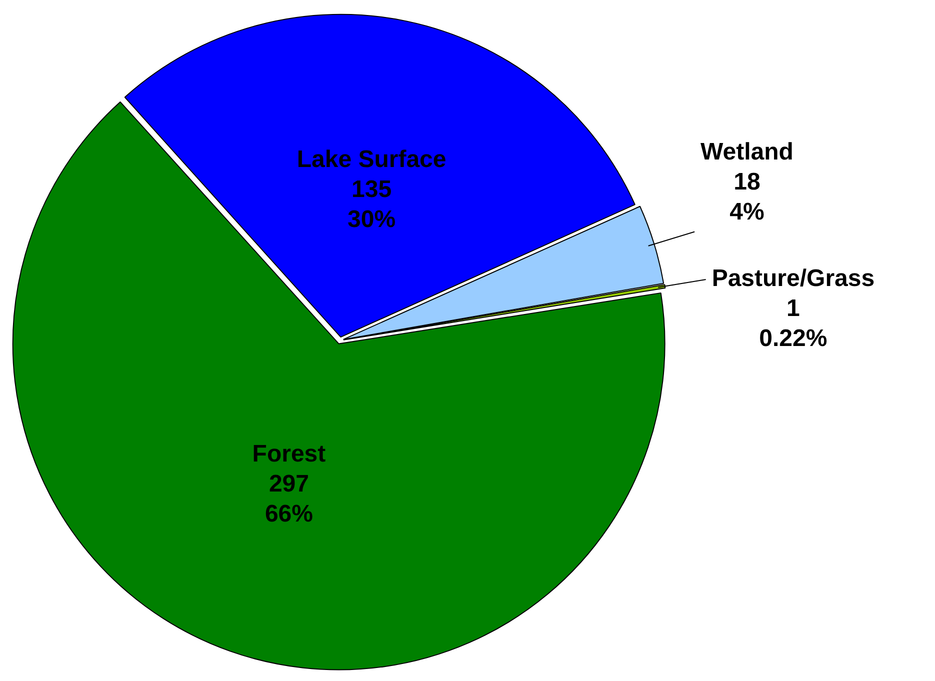 The height and width of the screenshot is (681, 935). I want to click on data-label: 135 30%, so click(372, 205).